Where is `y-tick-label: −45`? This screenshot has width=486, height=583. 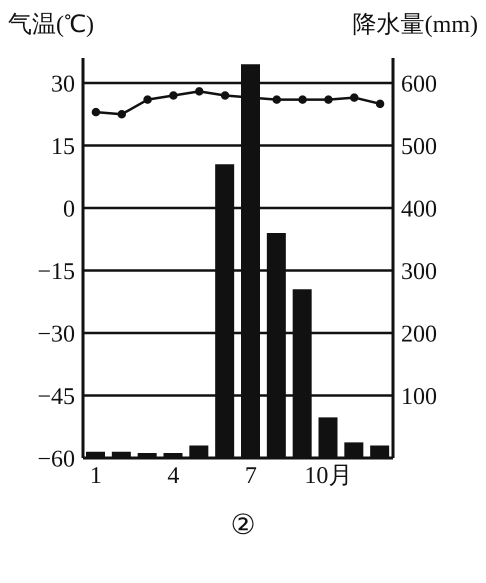
y-tick-label: −45 is located at coordinates (56, 397).